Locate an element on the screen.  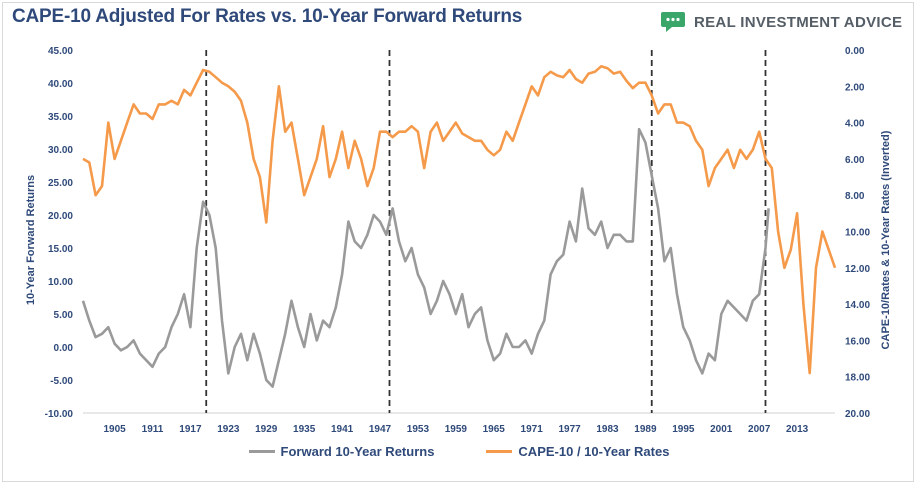
right-tick-label: 16.00 is located at coordinates (857, 341).